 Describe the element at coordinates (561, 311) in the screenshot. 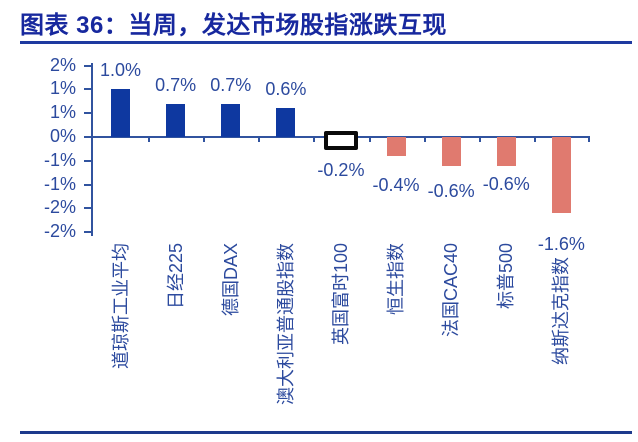

I see `category-axis-label: 纳斯达克指数` at that location.